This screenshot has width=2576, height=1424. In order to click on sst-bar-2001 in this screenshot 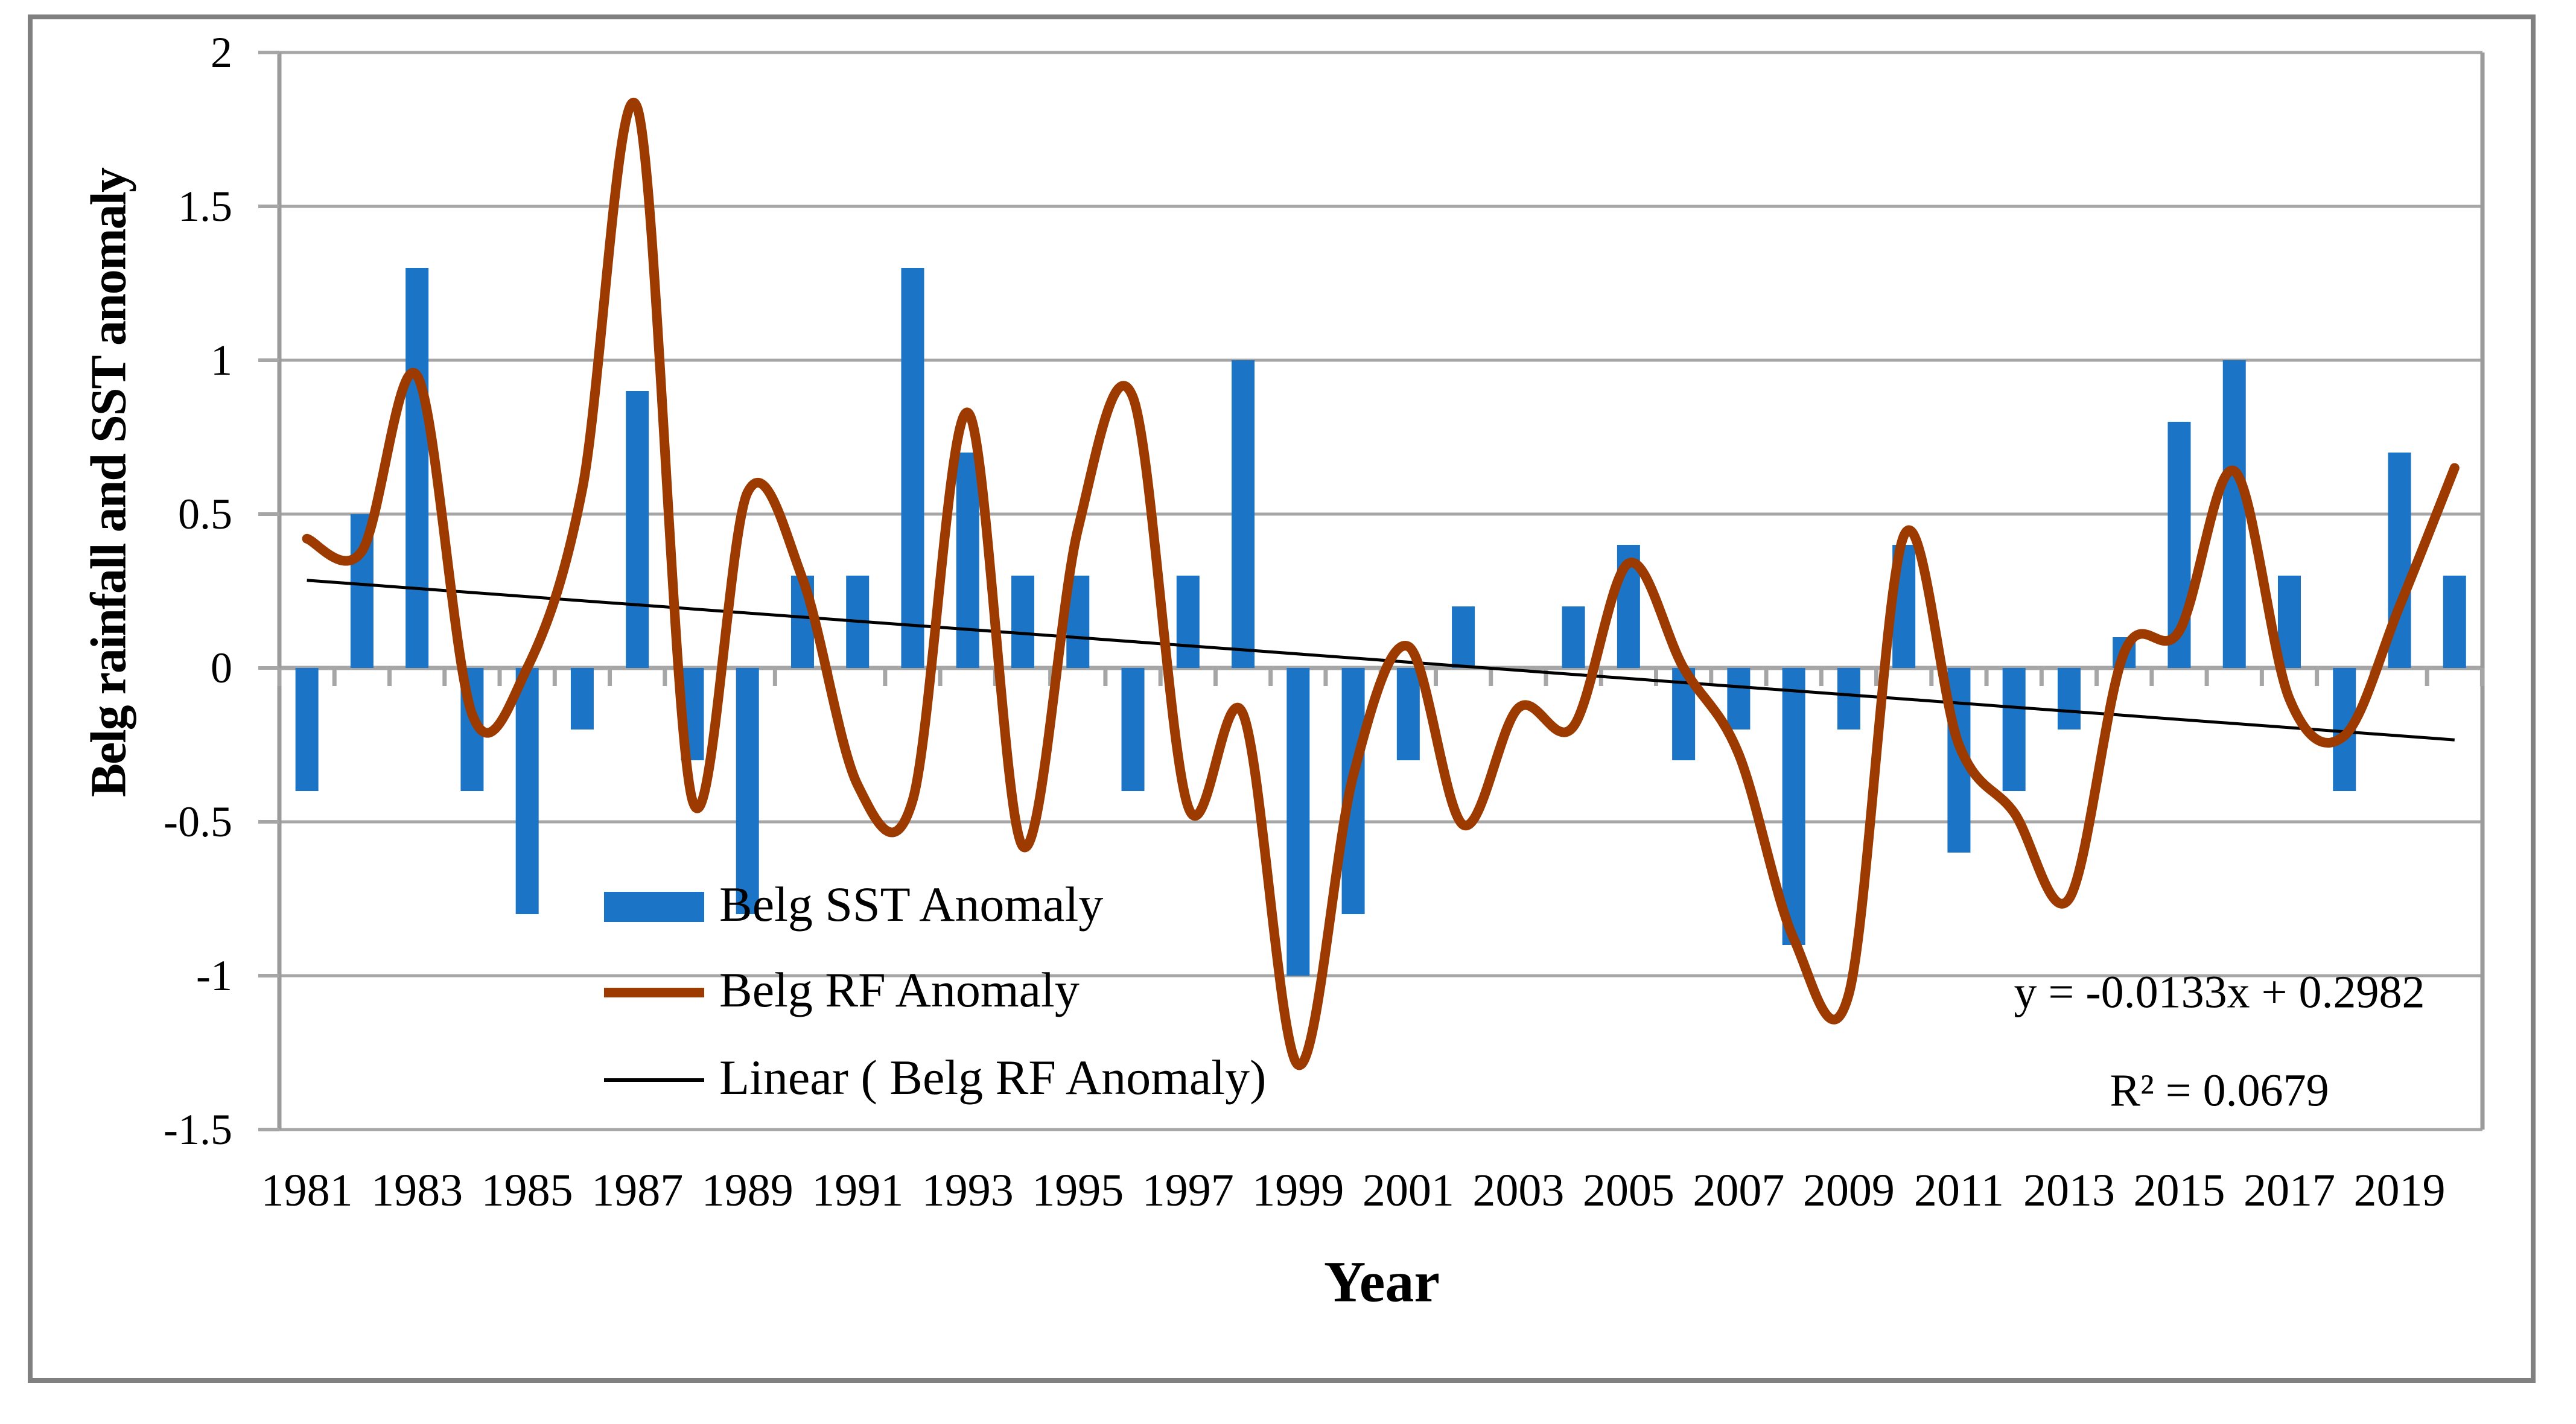, I will do `click(1408, 714)`.